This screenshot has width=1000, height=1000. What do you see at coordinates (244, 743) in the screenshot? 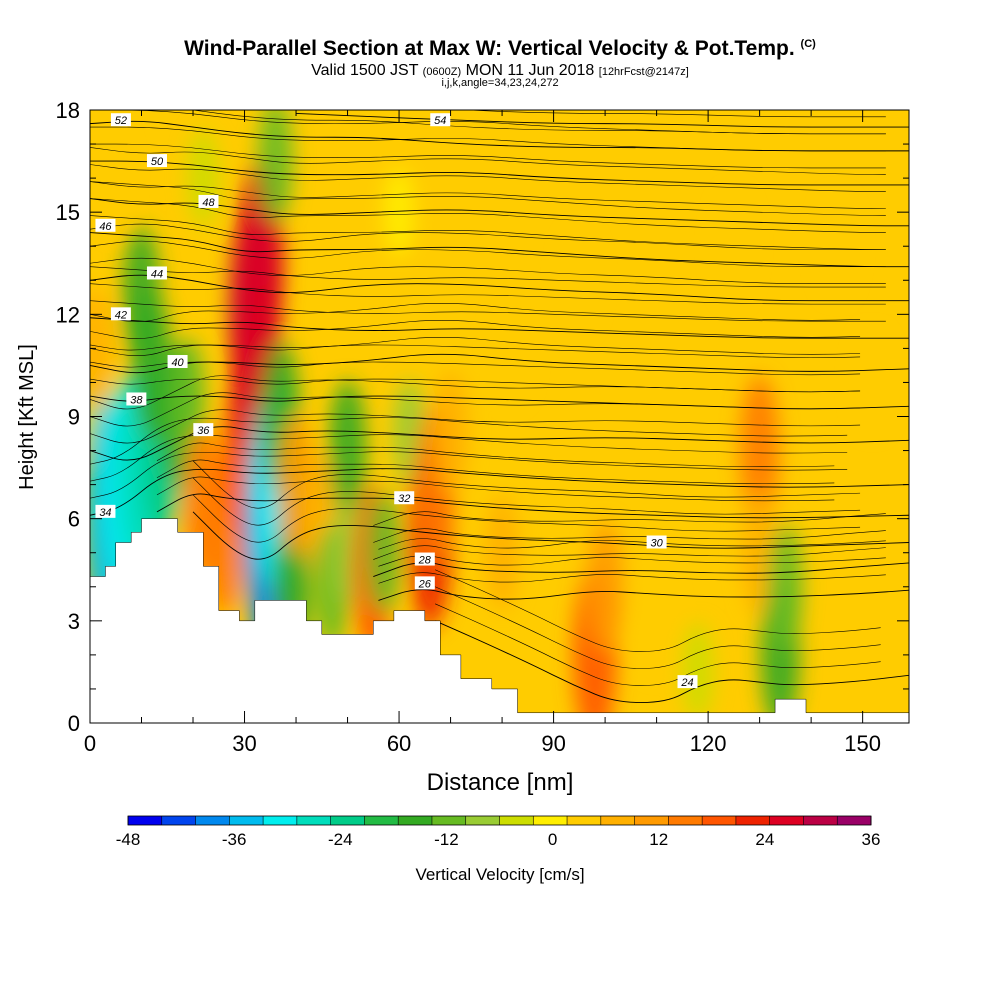
I see `x-tick-label: 30` at bounding box center [244, 743].